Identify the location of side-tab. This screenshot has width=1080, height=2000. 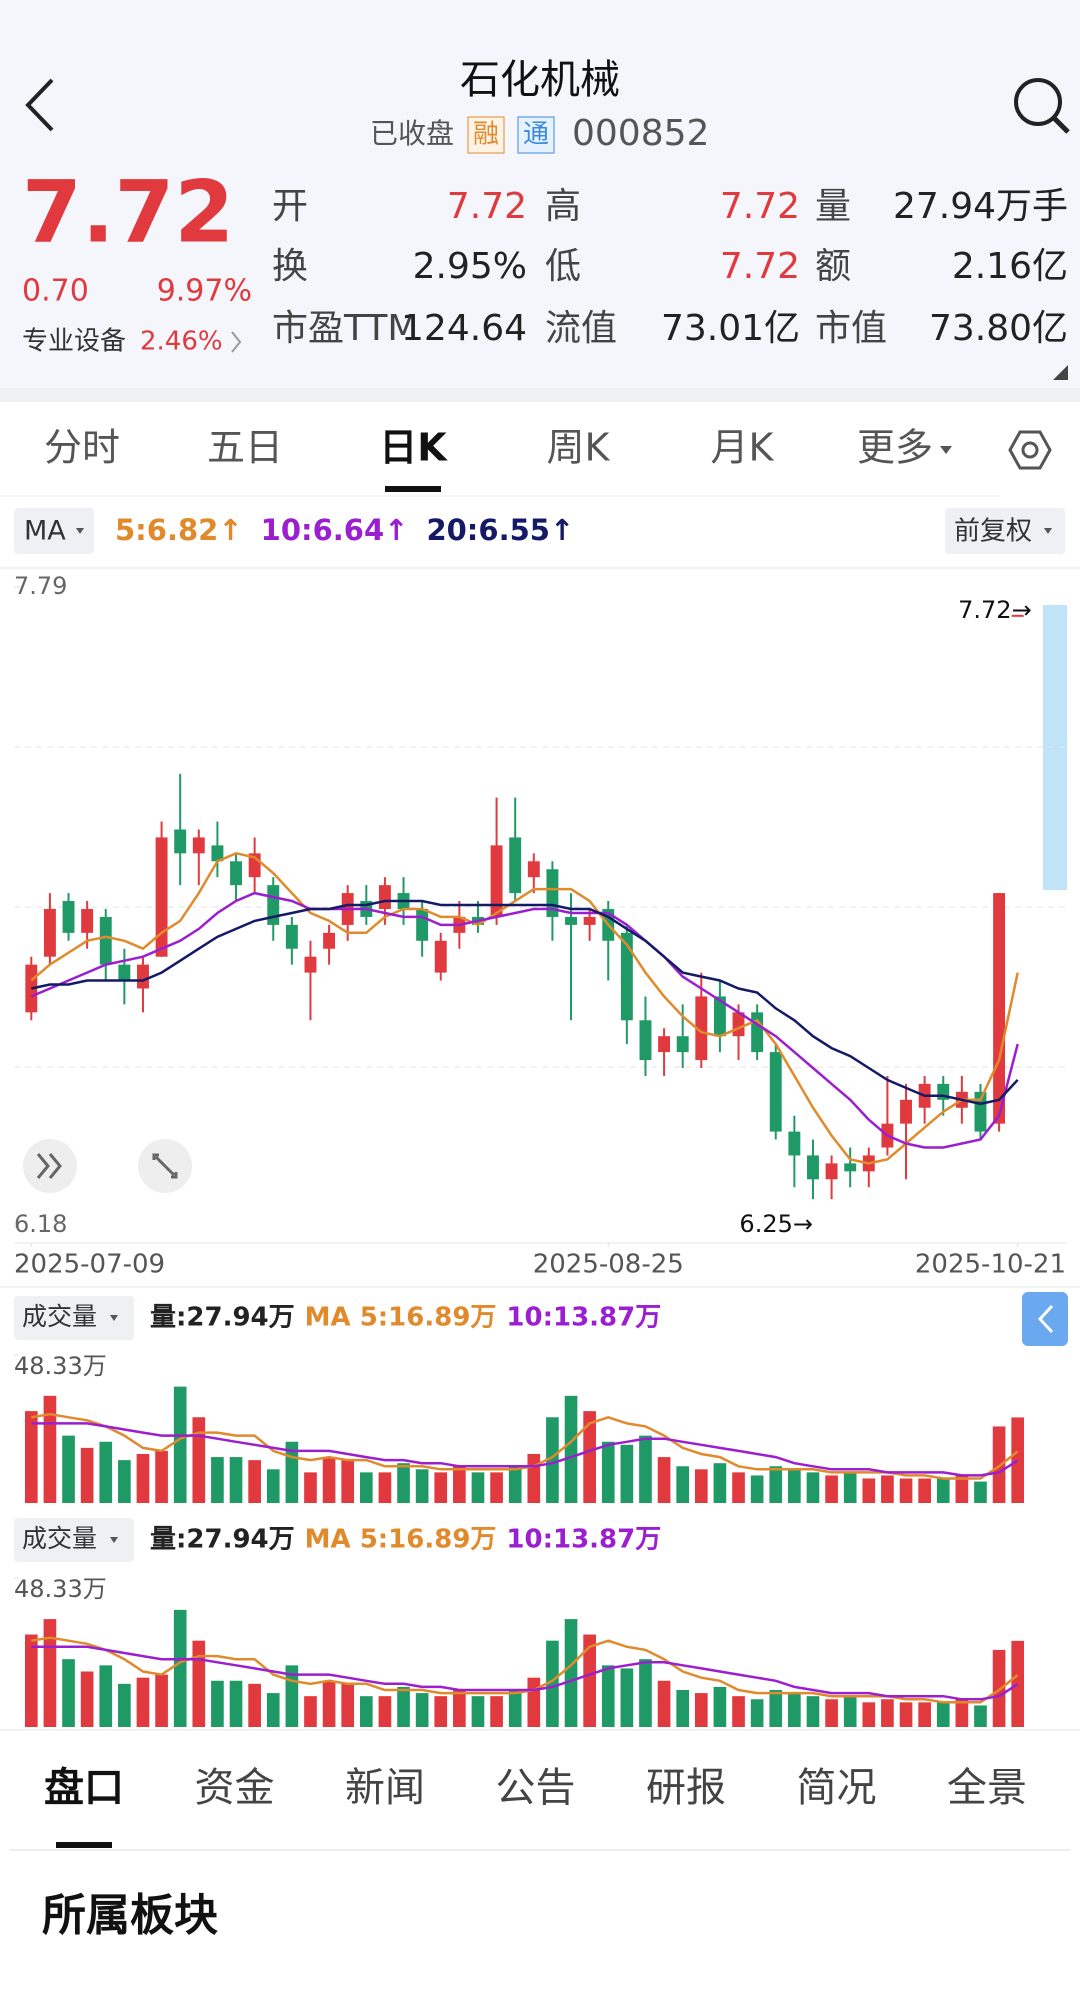
(1045, 1319).